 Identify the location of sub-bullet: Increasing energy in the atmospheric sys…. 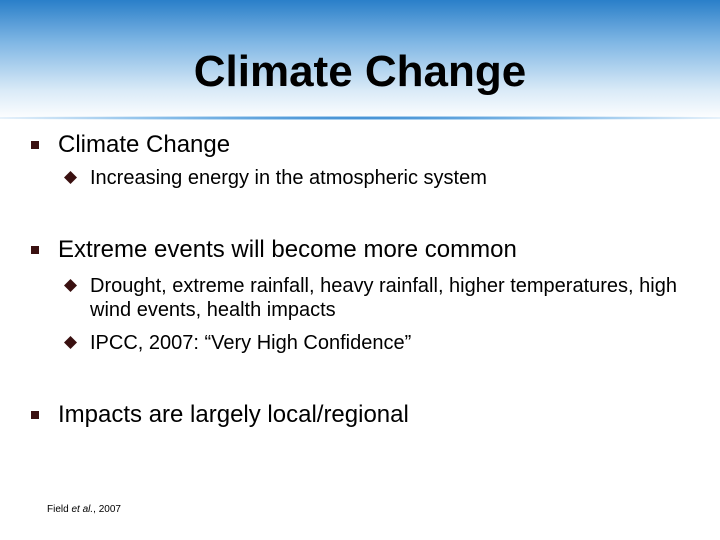
(288, 178).